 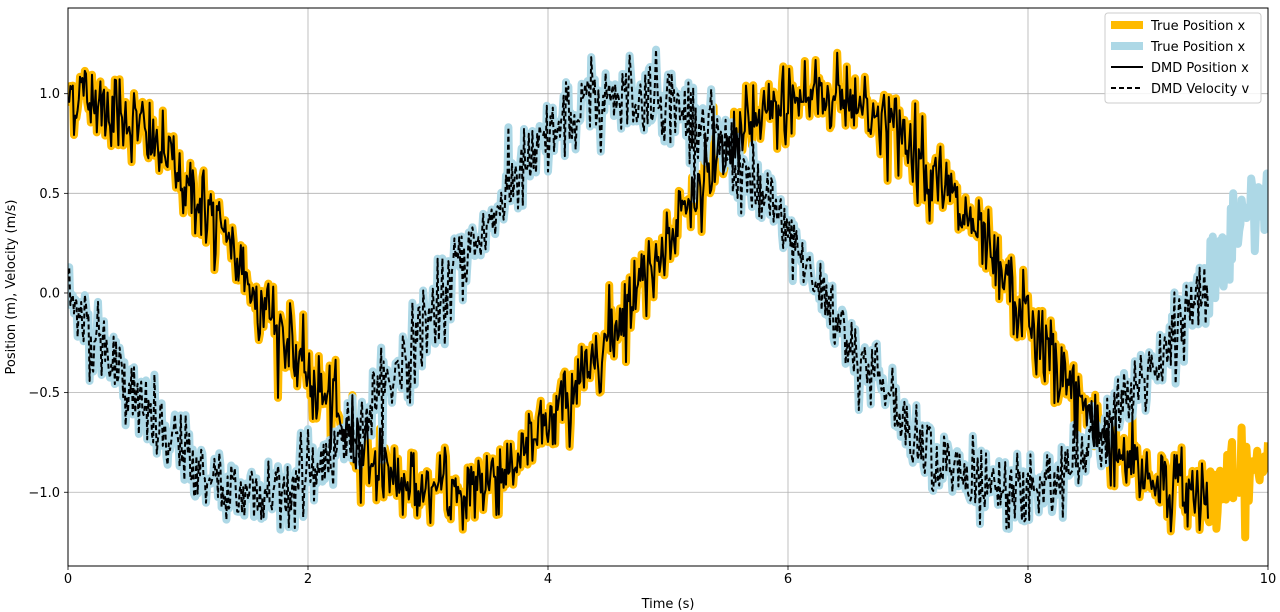 What do you see at coordinates (1028, 579) in the screenshot?
I see `x-tick-label: 8` at bounding box center [1028, 579].